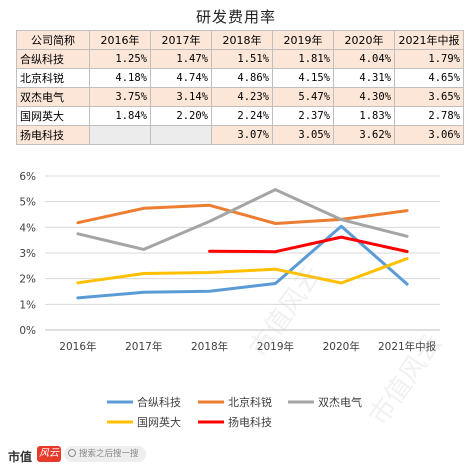  What do you see at coordinates (53, 40) in the screenshot?
I see `column-header: 公司简称` at bounding box center [53, 40].